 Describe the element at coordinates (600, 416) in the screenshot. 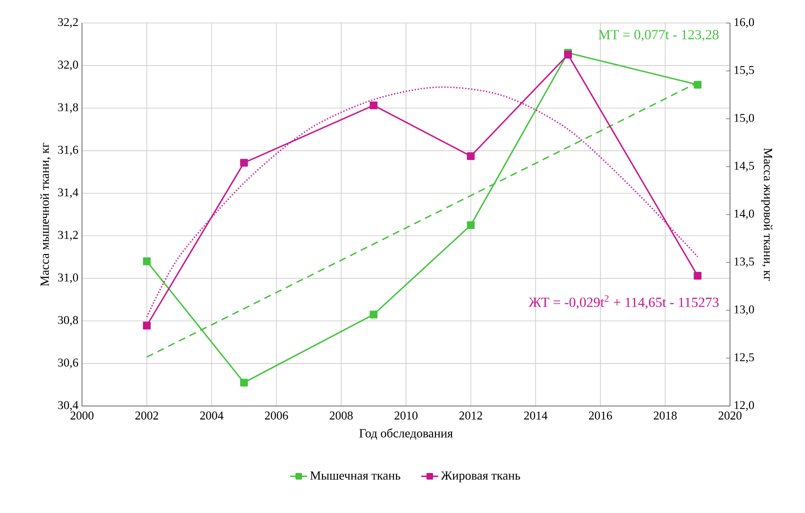

I see `x-tick-label: 2016` at that location.